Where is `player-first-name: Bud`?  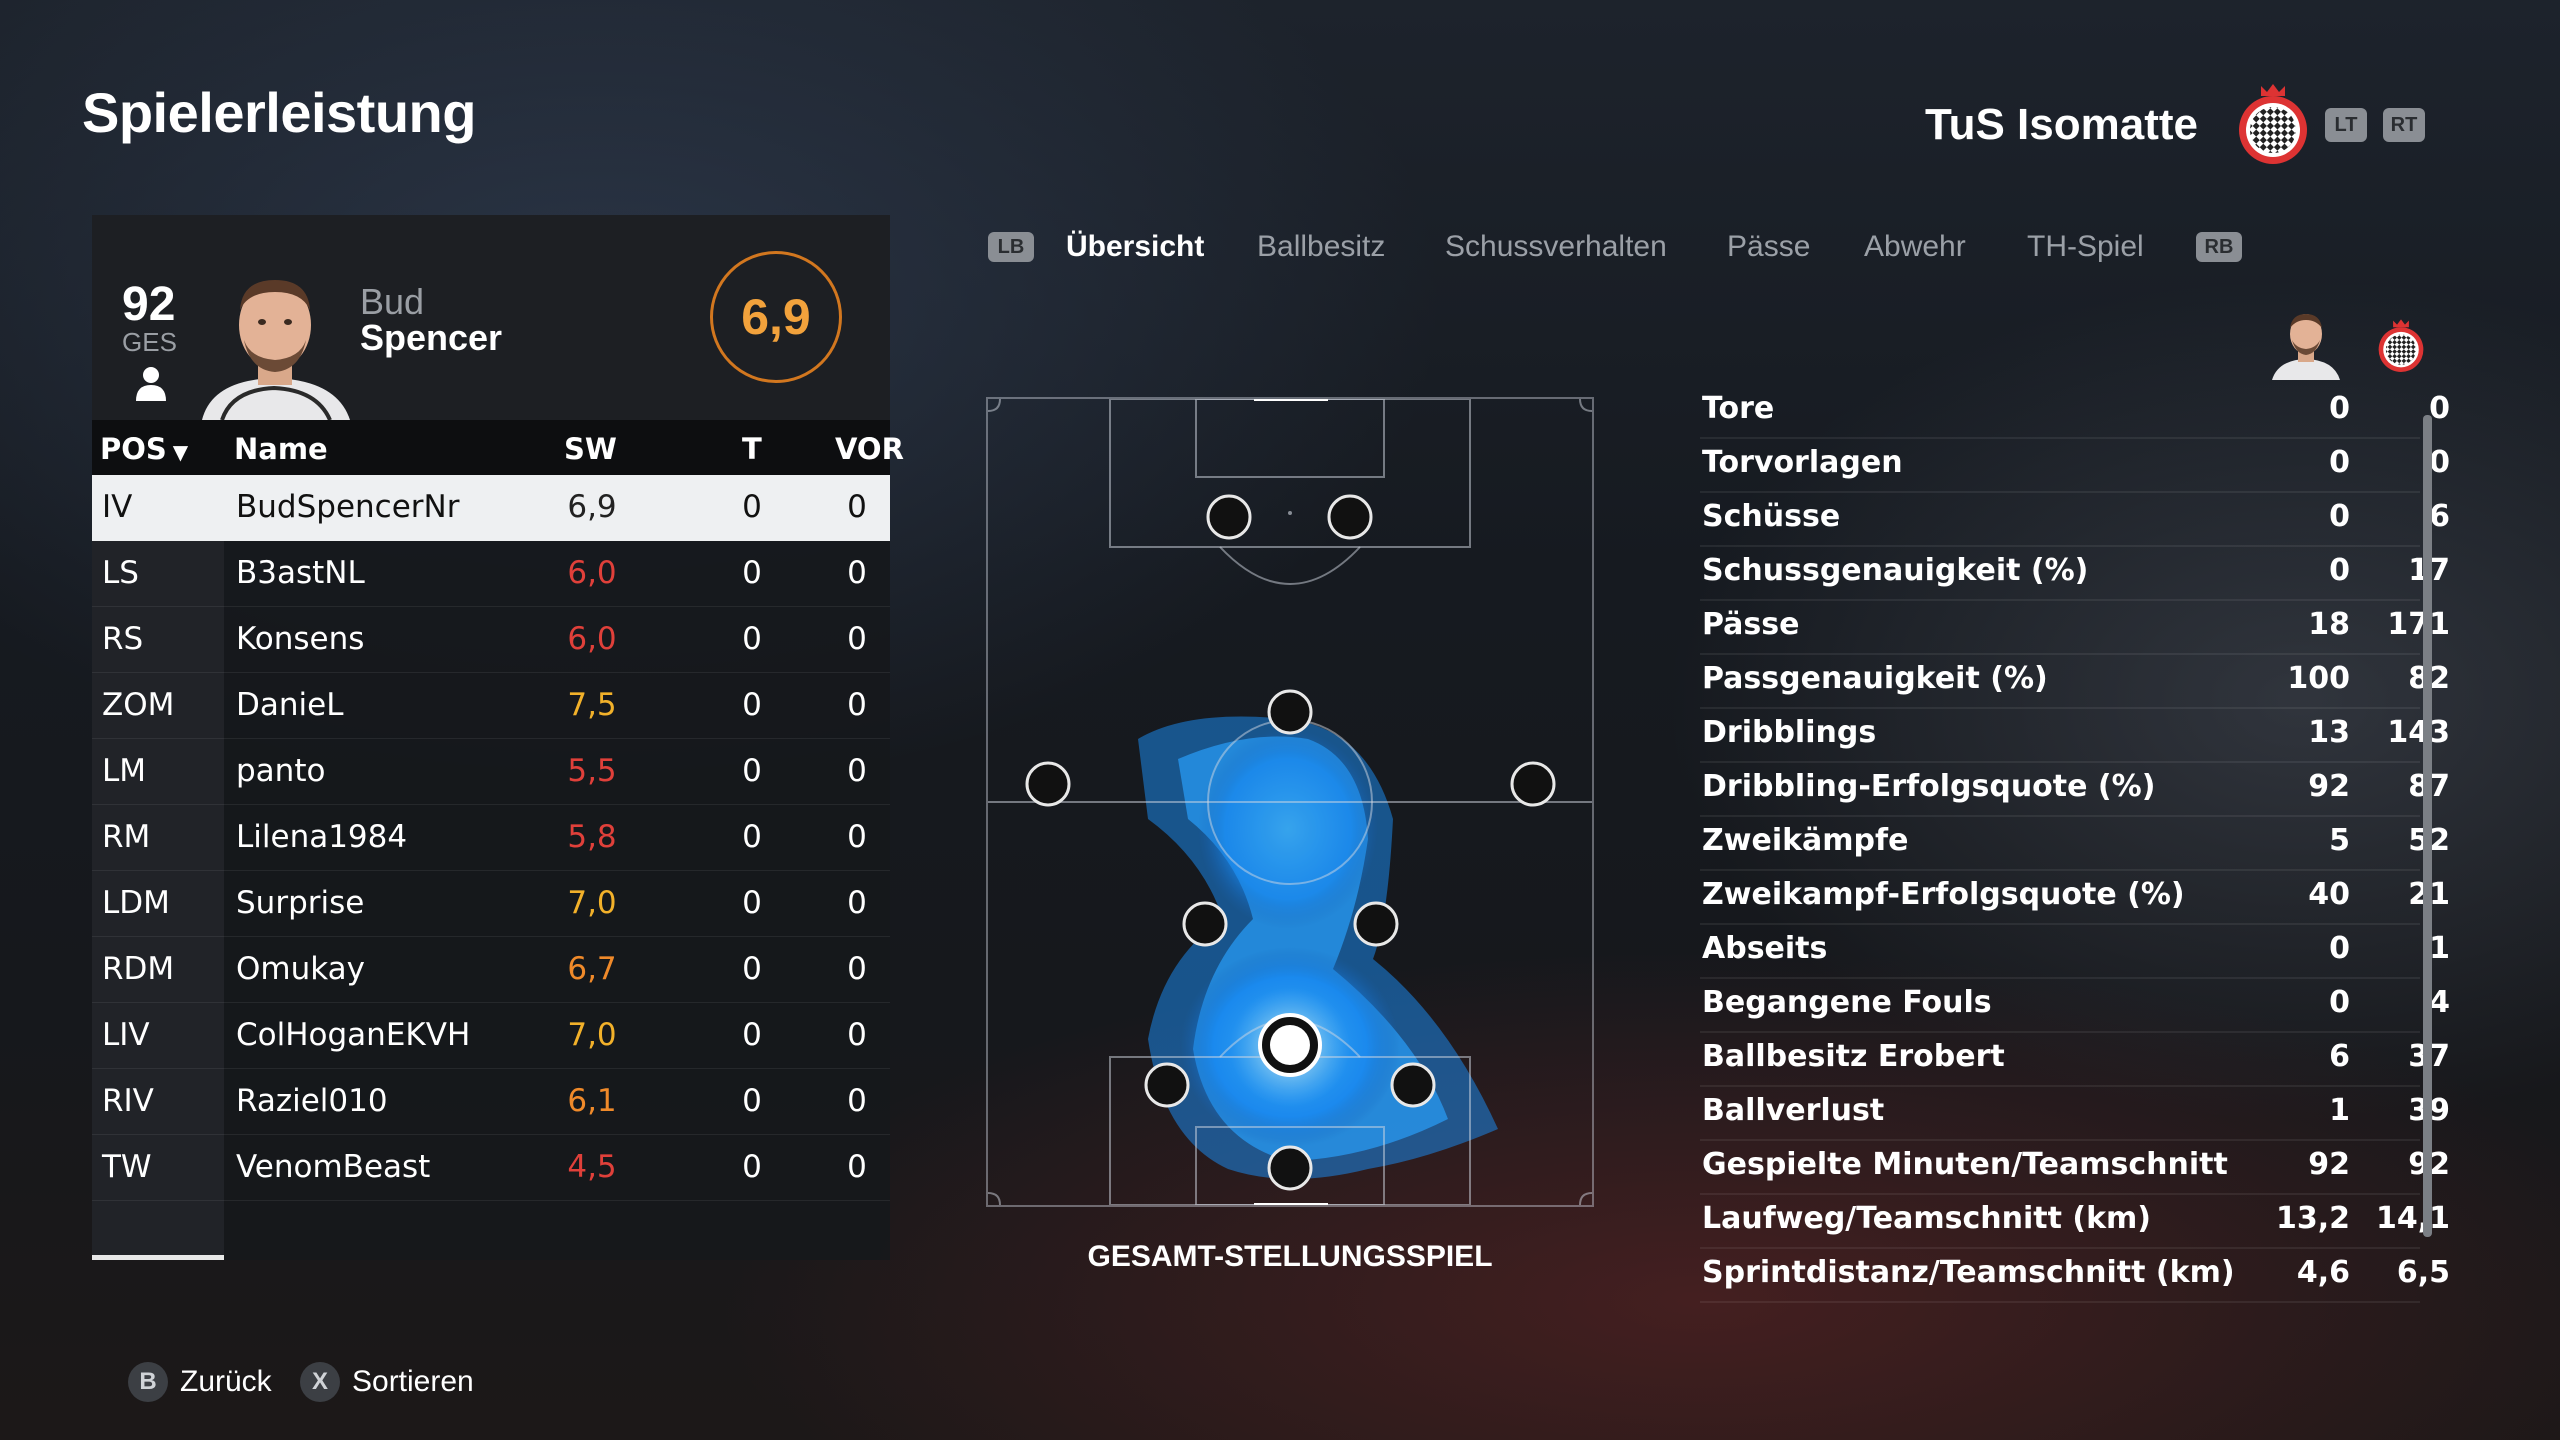
player-first-name: Bud is located at coordinates (392, 301).